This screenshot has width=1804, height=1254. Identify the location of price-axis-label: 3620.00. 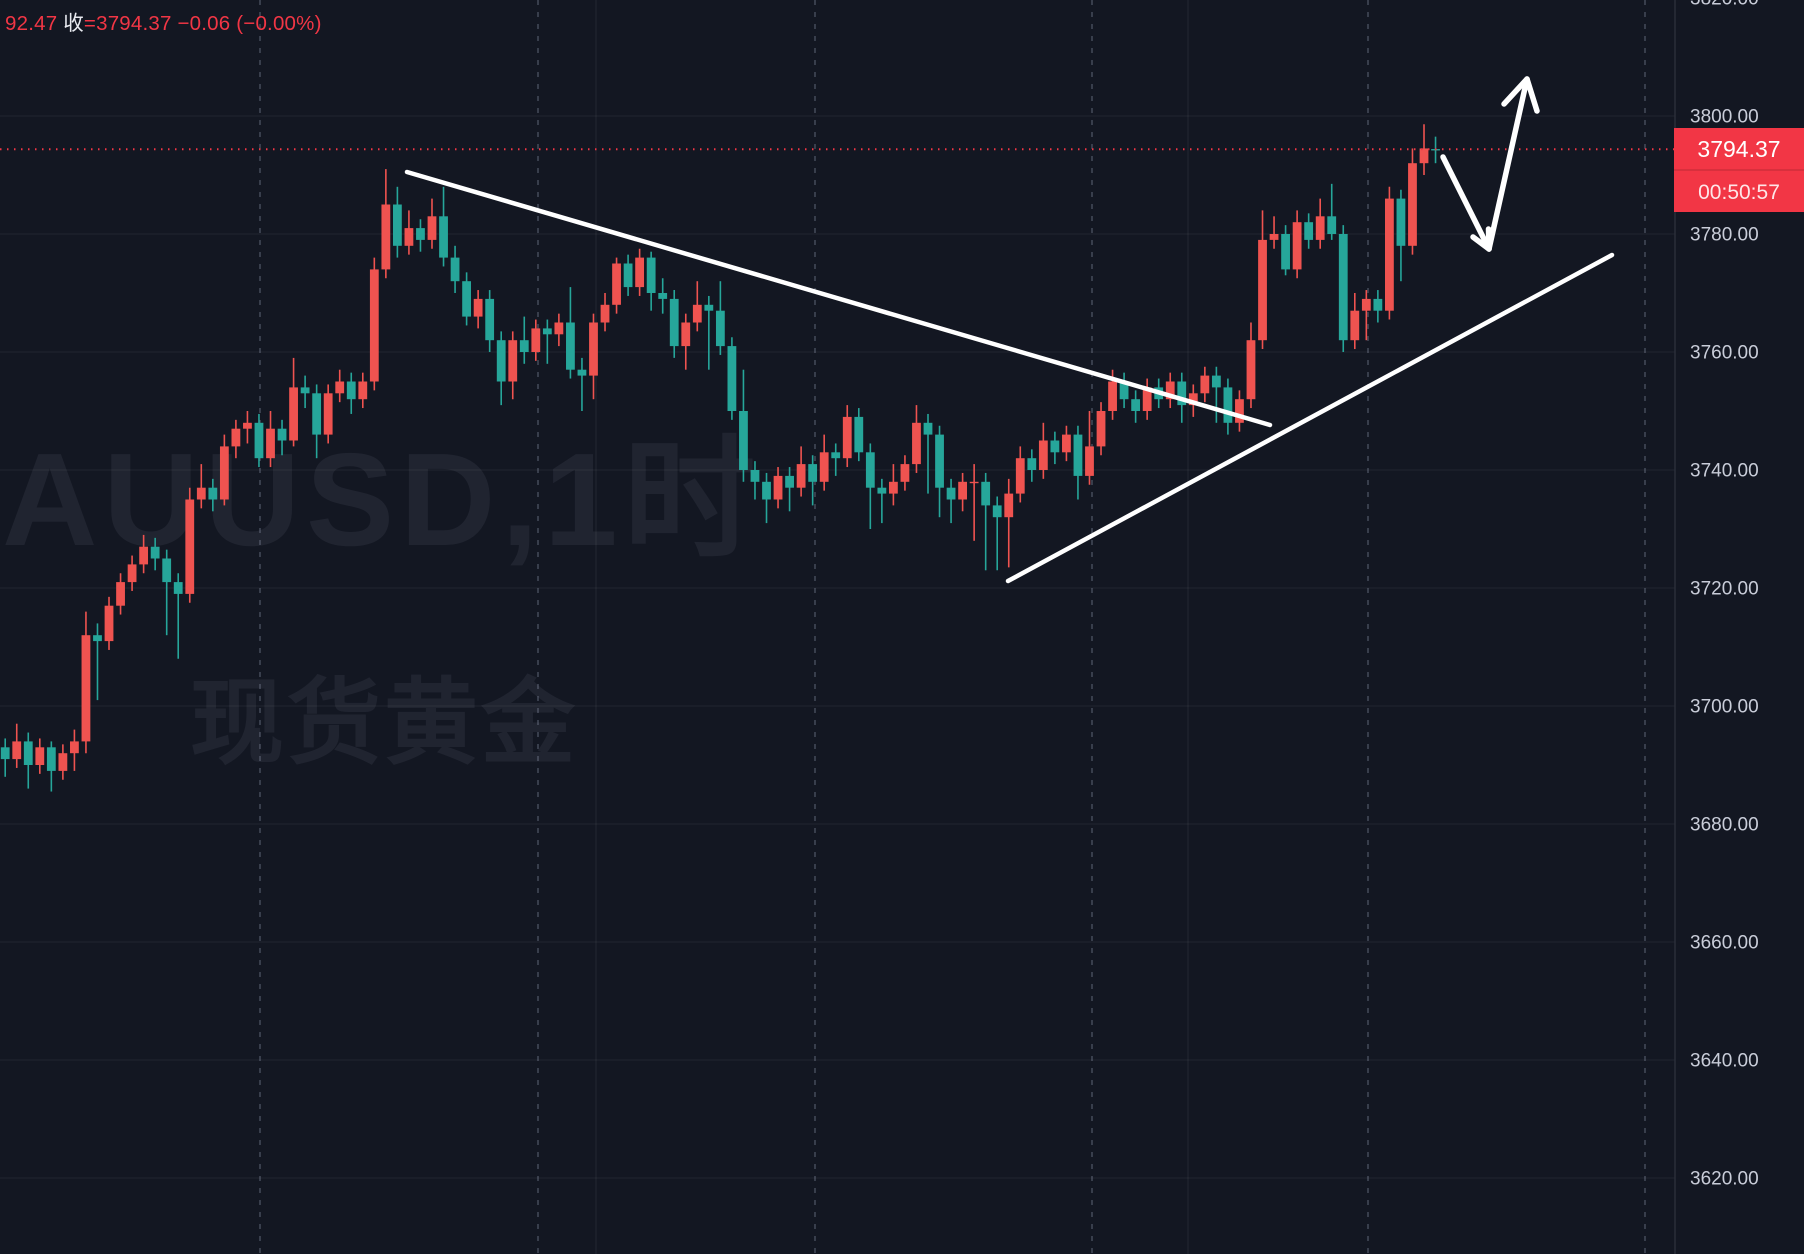
(1724, 1179).